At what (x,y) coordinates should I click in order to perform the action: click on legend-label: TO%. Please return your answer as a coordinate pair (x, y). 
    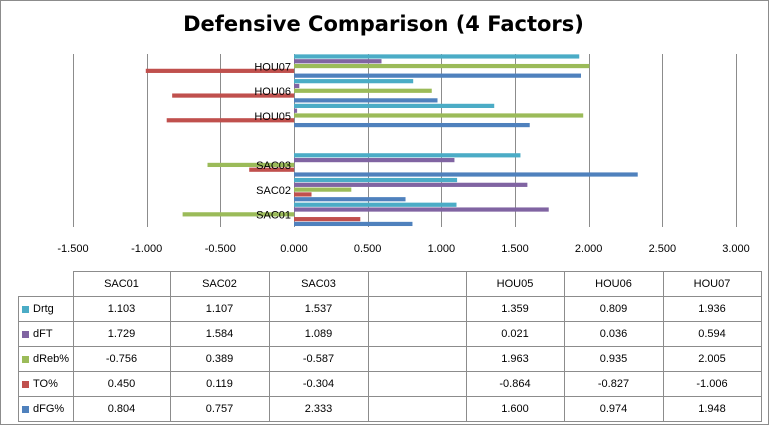
    Looking at the image, I should click on (46, 384).